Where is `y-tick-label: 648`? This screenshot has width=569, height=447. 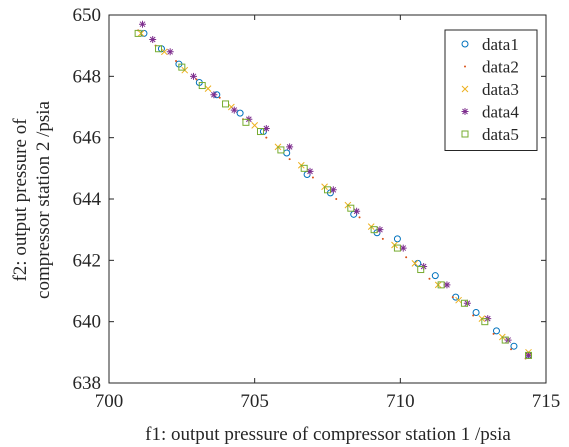 y-tick-label: 648 is located at coordinates (87, 76).